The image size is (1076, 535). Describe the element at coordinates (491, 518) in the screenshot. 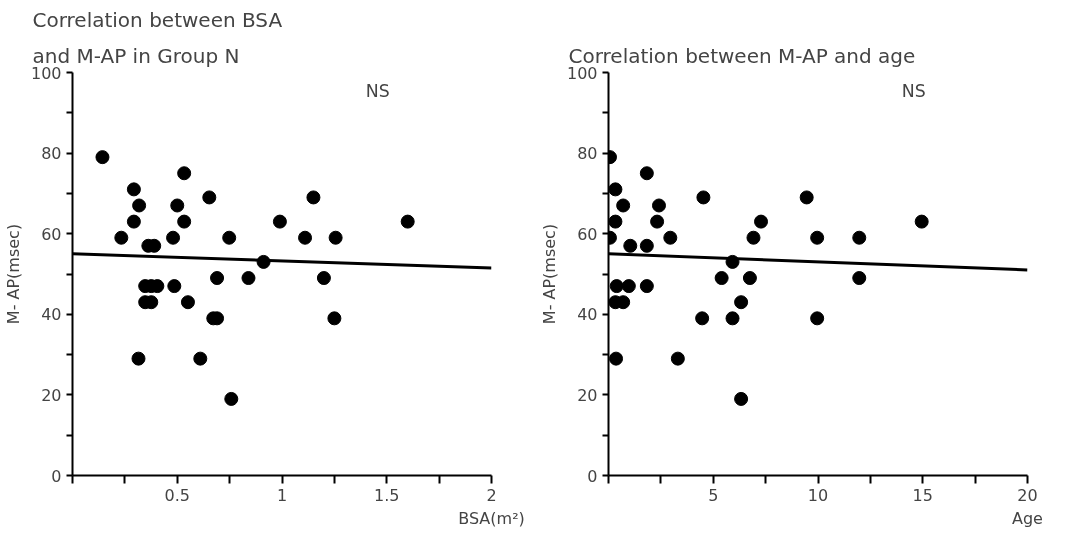

I see `x-axis-title: BSA(m²)` at that location.